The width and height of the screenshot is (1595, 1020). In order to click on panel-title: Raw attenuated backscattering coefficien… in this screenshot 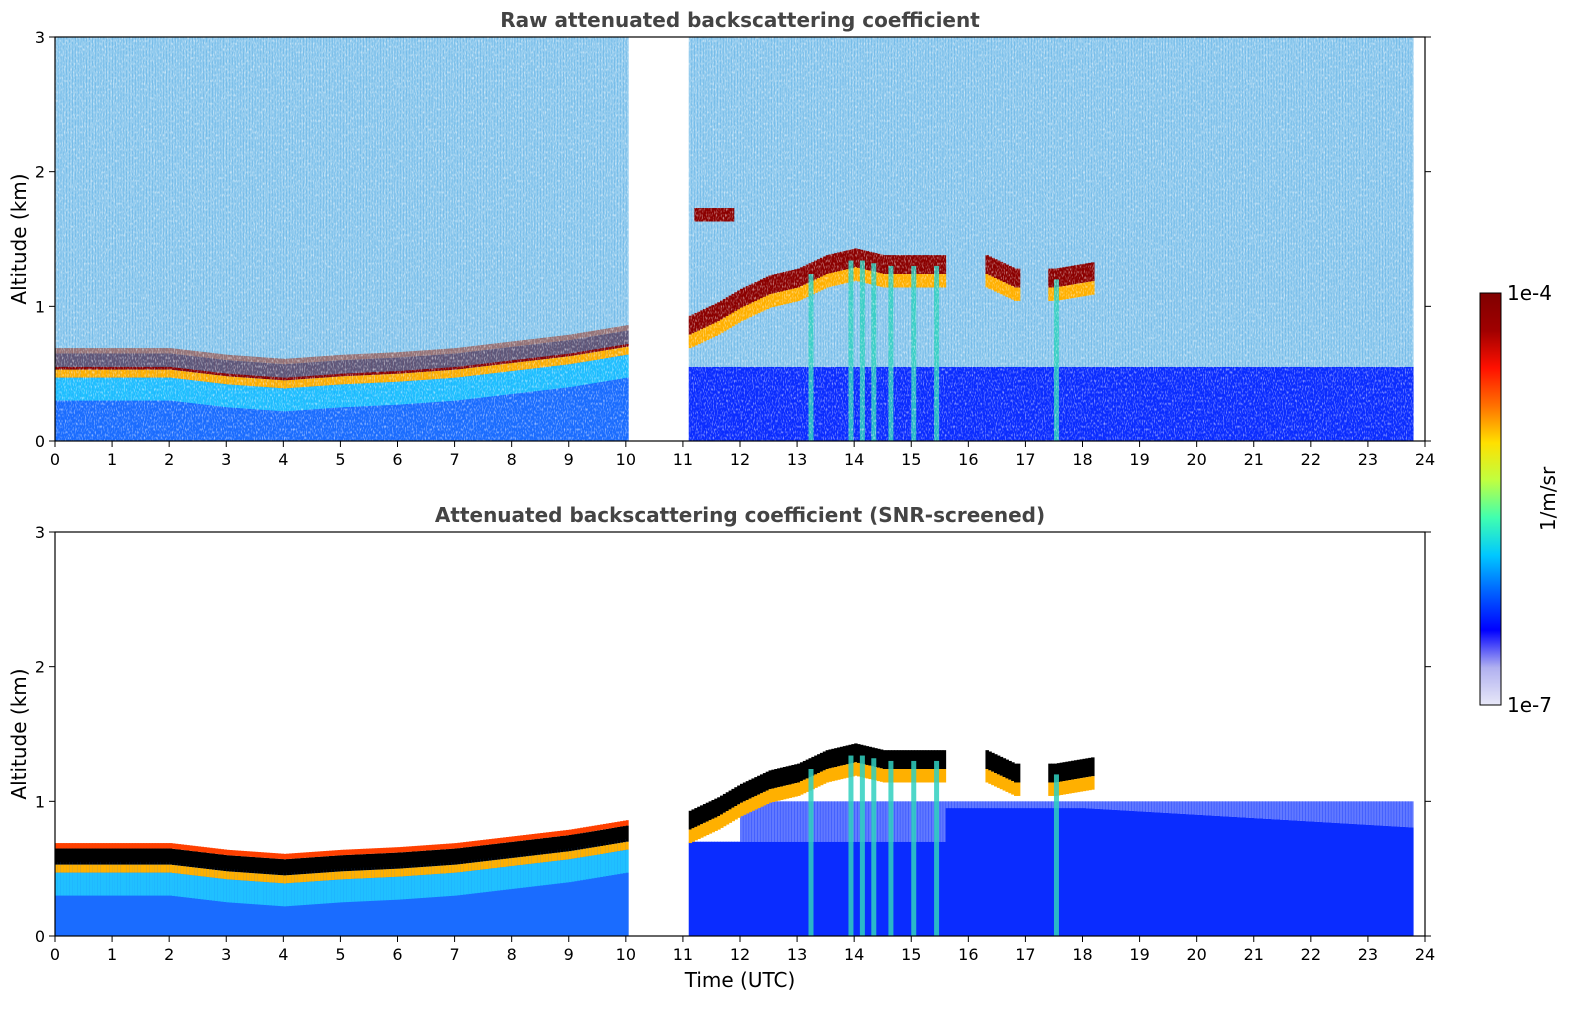, I will do `click(740, 20)`.